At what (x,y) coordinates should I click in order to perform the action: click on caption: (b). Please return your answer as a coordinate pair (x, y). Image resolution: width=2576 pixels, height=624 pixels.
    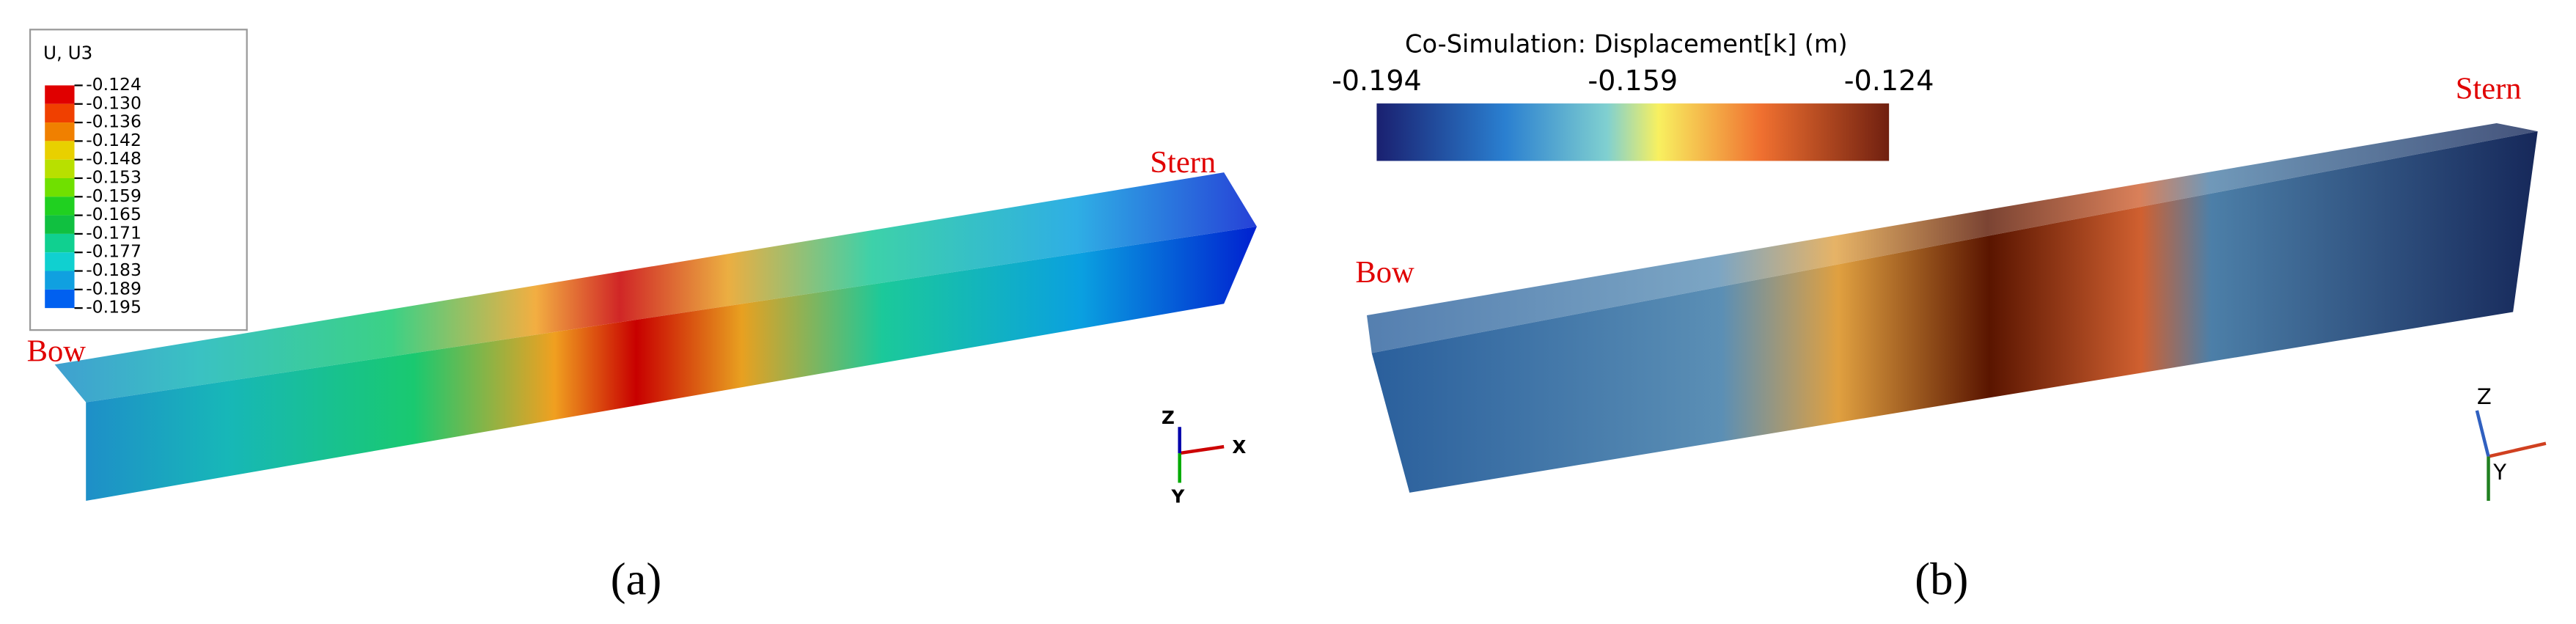
    Looking at the image, I should click on (1942, 579).